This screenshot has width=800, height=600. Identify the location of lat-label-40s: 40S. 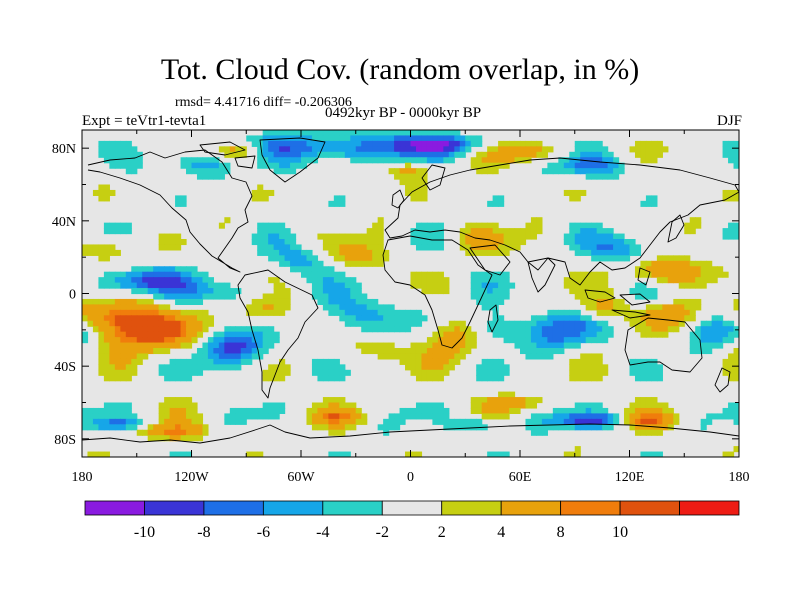
(65, 367).